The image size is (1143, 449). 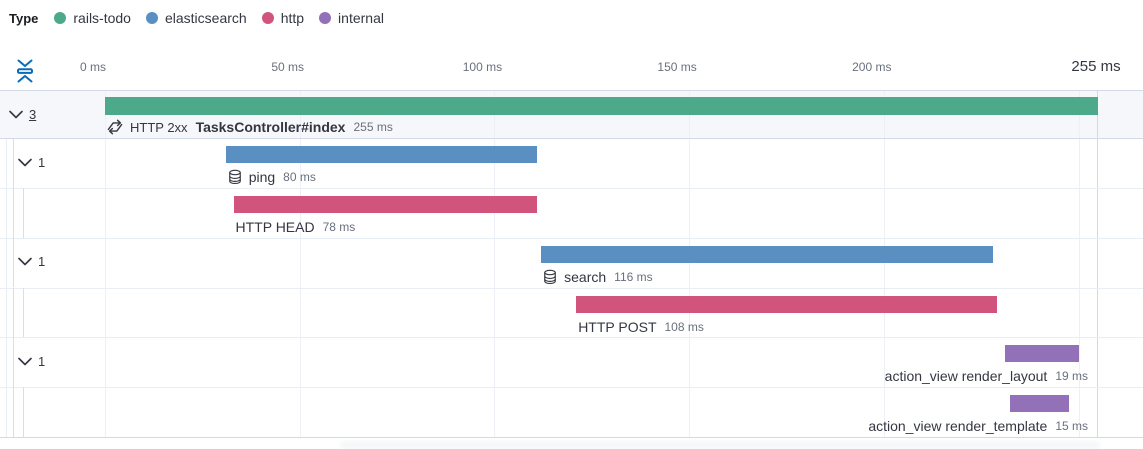 I want to click on waterfall-row-action-view-render-layout: 1 action_view render_layout 19 ms, so click(x=571, y=362).